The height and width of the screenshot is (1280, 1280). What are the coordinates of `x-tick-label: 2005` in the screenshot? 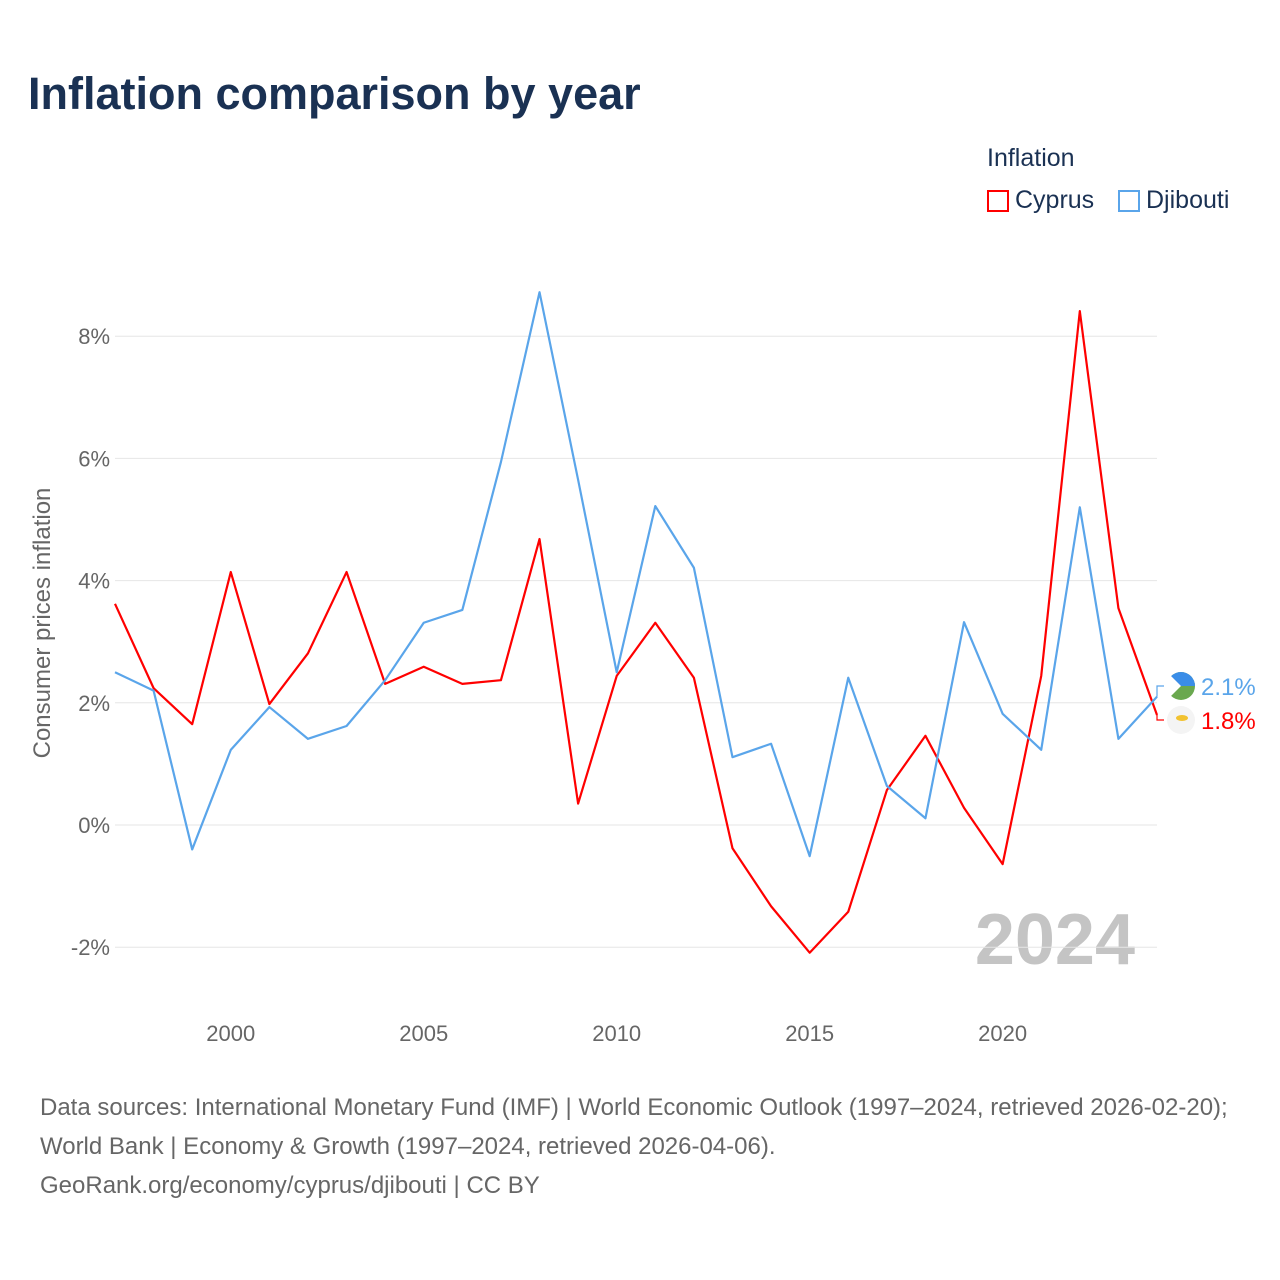 It's located at (423, 1033).